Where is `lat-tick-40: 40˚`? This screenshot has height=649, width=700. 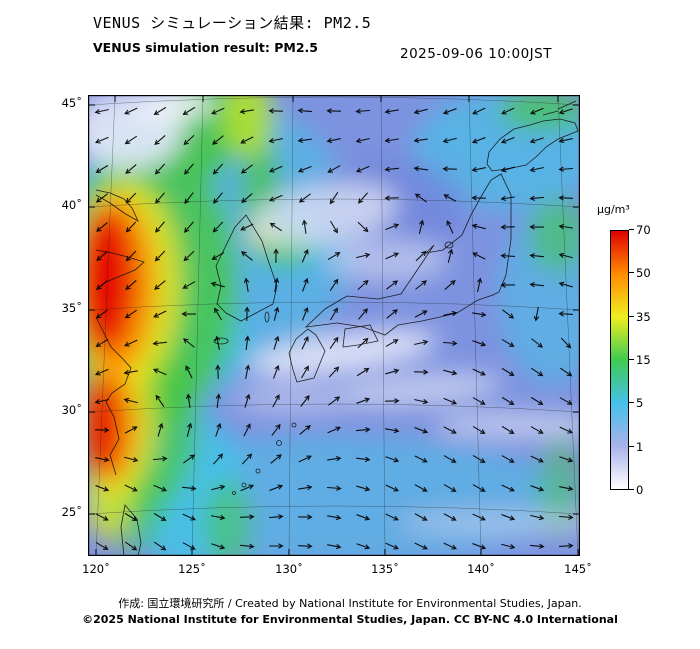 lat-tick-40: 40˚ is located at coordinates (71, 205).